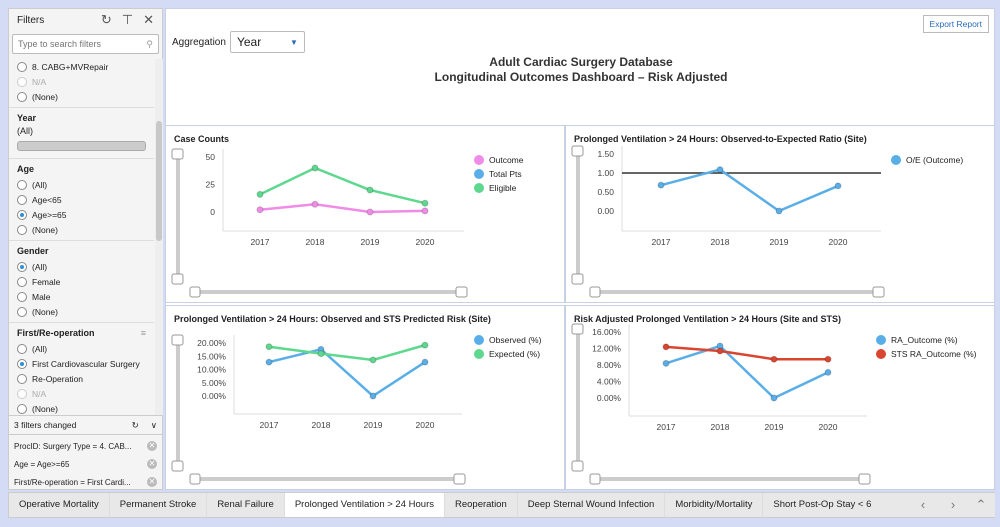 The width and height of the screenshot is (1000, 527). I want to click on legend-label: O/E (Outcome), so click(935, 160).